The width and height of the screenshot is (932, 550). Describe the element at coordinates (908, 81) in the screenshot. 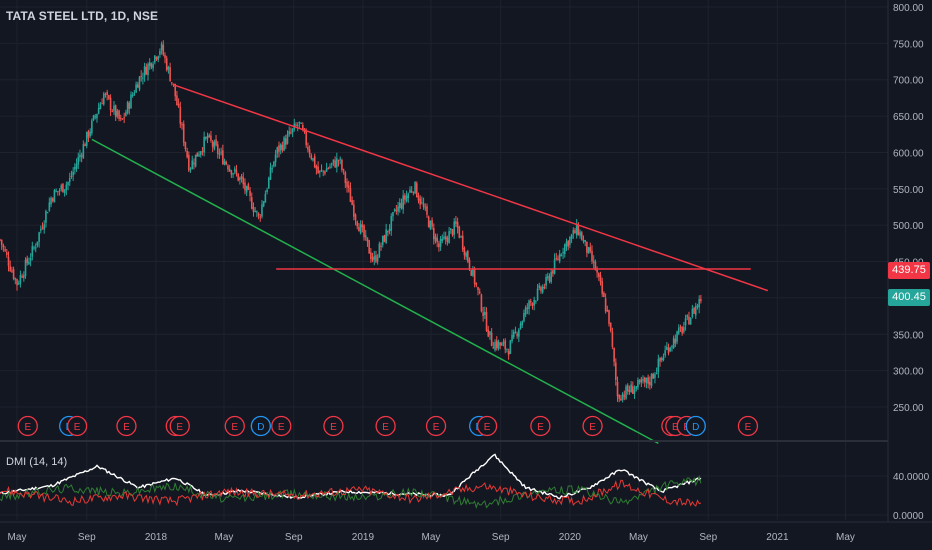

I see `price-tick-label: 700.00` at that location.